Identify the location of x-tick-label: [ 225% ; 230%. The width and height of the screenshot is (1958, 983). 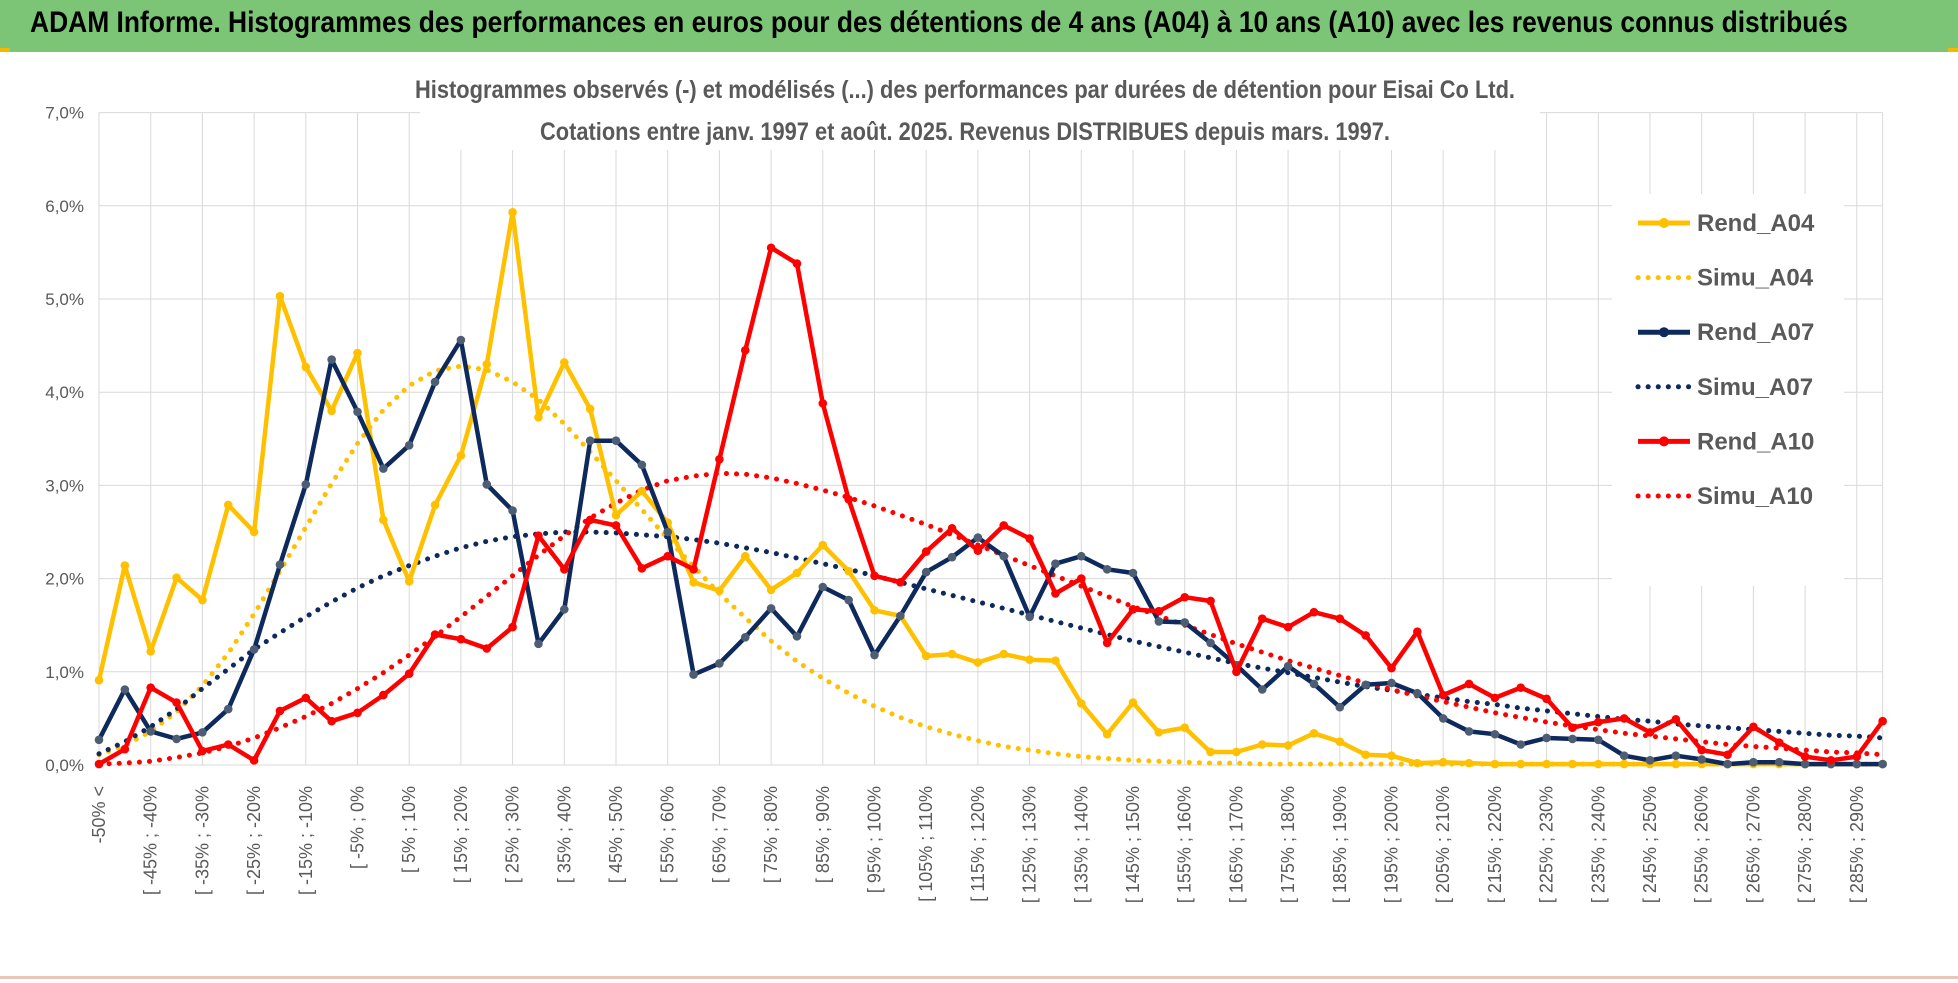
(1547, 844).